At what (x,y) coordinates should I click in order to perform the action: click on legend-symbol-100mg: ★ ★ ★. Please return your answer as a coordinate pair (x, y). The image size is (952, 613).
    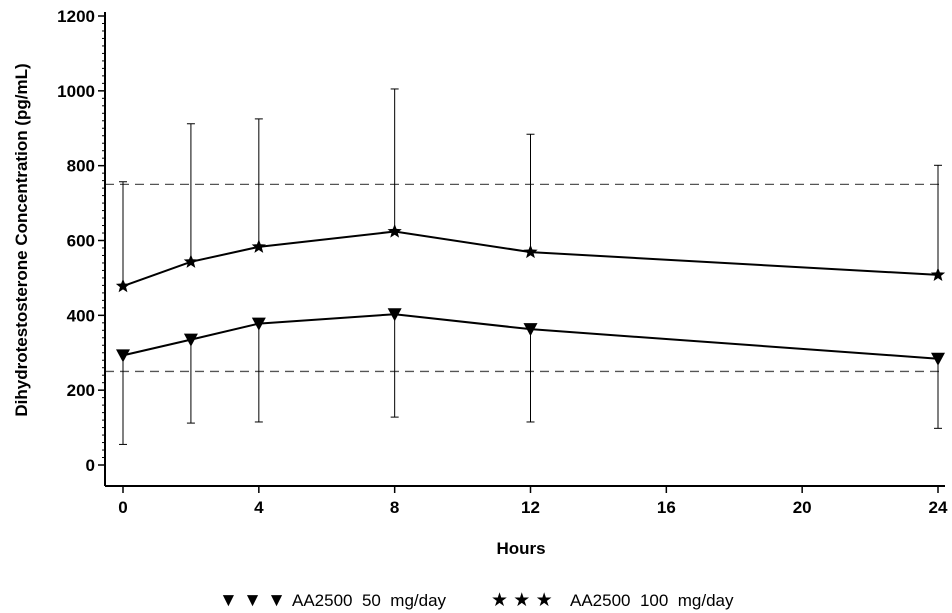
    Looking at the image, I should click on (522, 600).